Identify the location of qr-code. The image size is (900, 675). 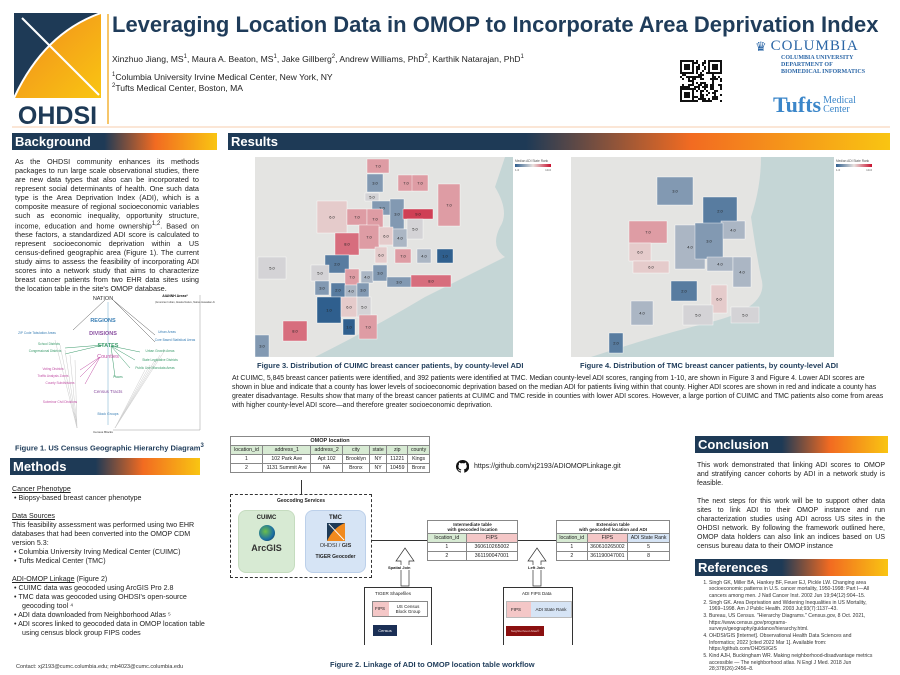
(701, 81).